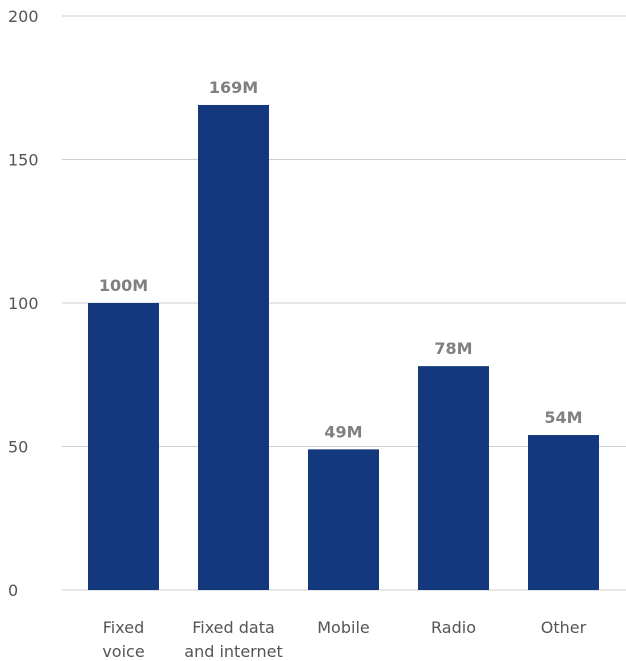 The height and width of the screenshot is (661, 626). Describe the element at coordinates (18, 447) in the screenshot. I see `y-tick-label: 50` at that location.